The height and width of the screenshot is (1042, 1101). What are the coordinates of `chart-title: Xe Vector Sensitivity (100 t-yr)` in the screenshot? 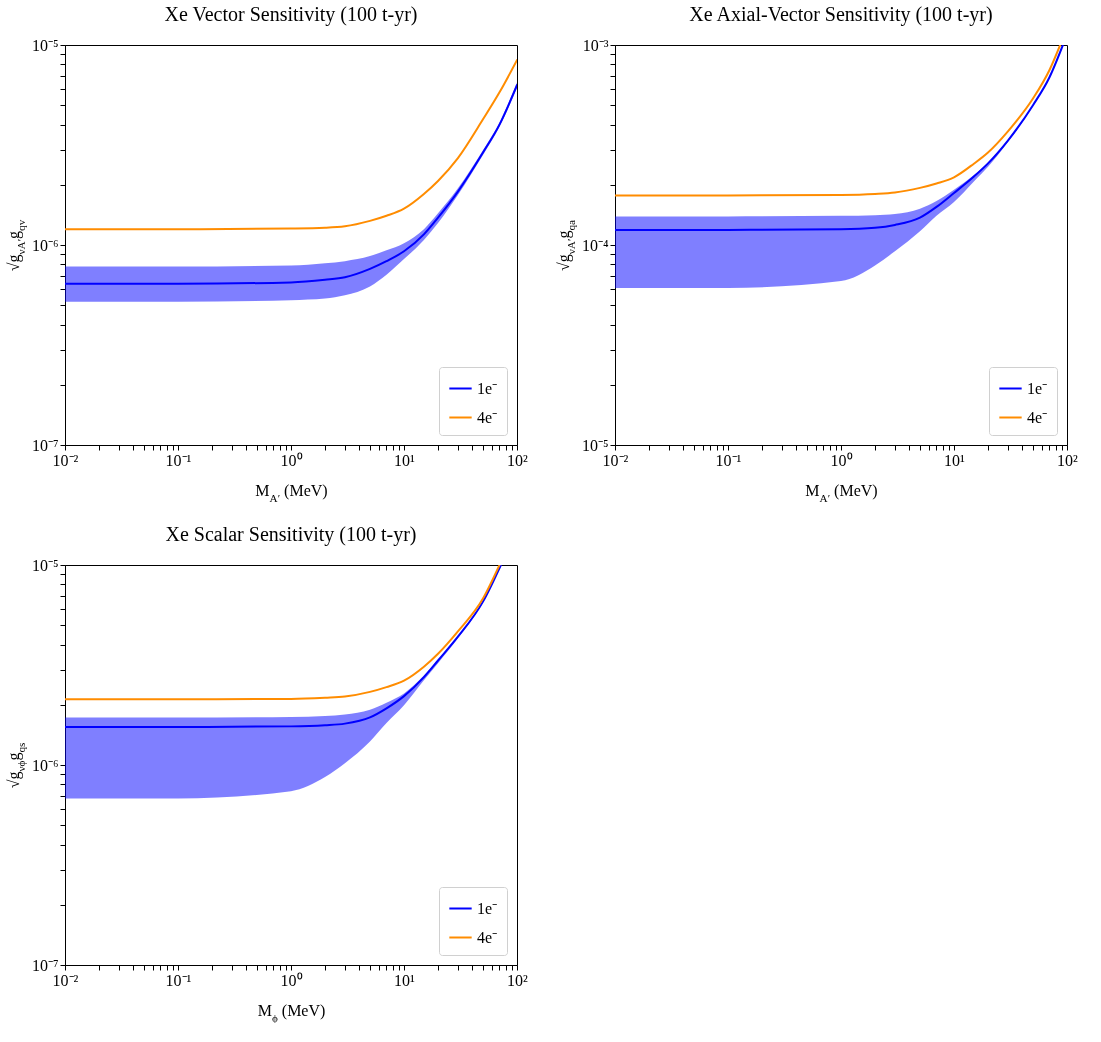 It's located at (291, 14).